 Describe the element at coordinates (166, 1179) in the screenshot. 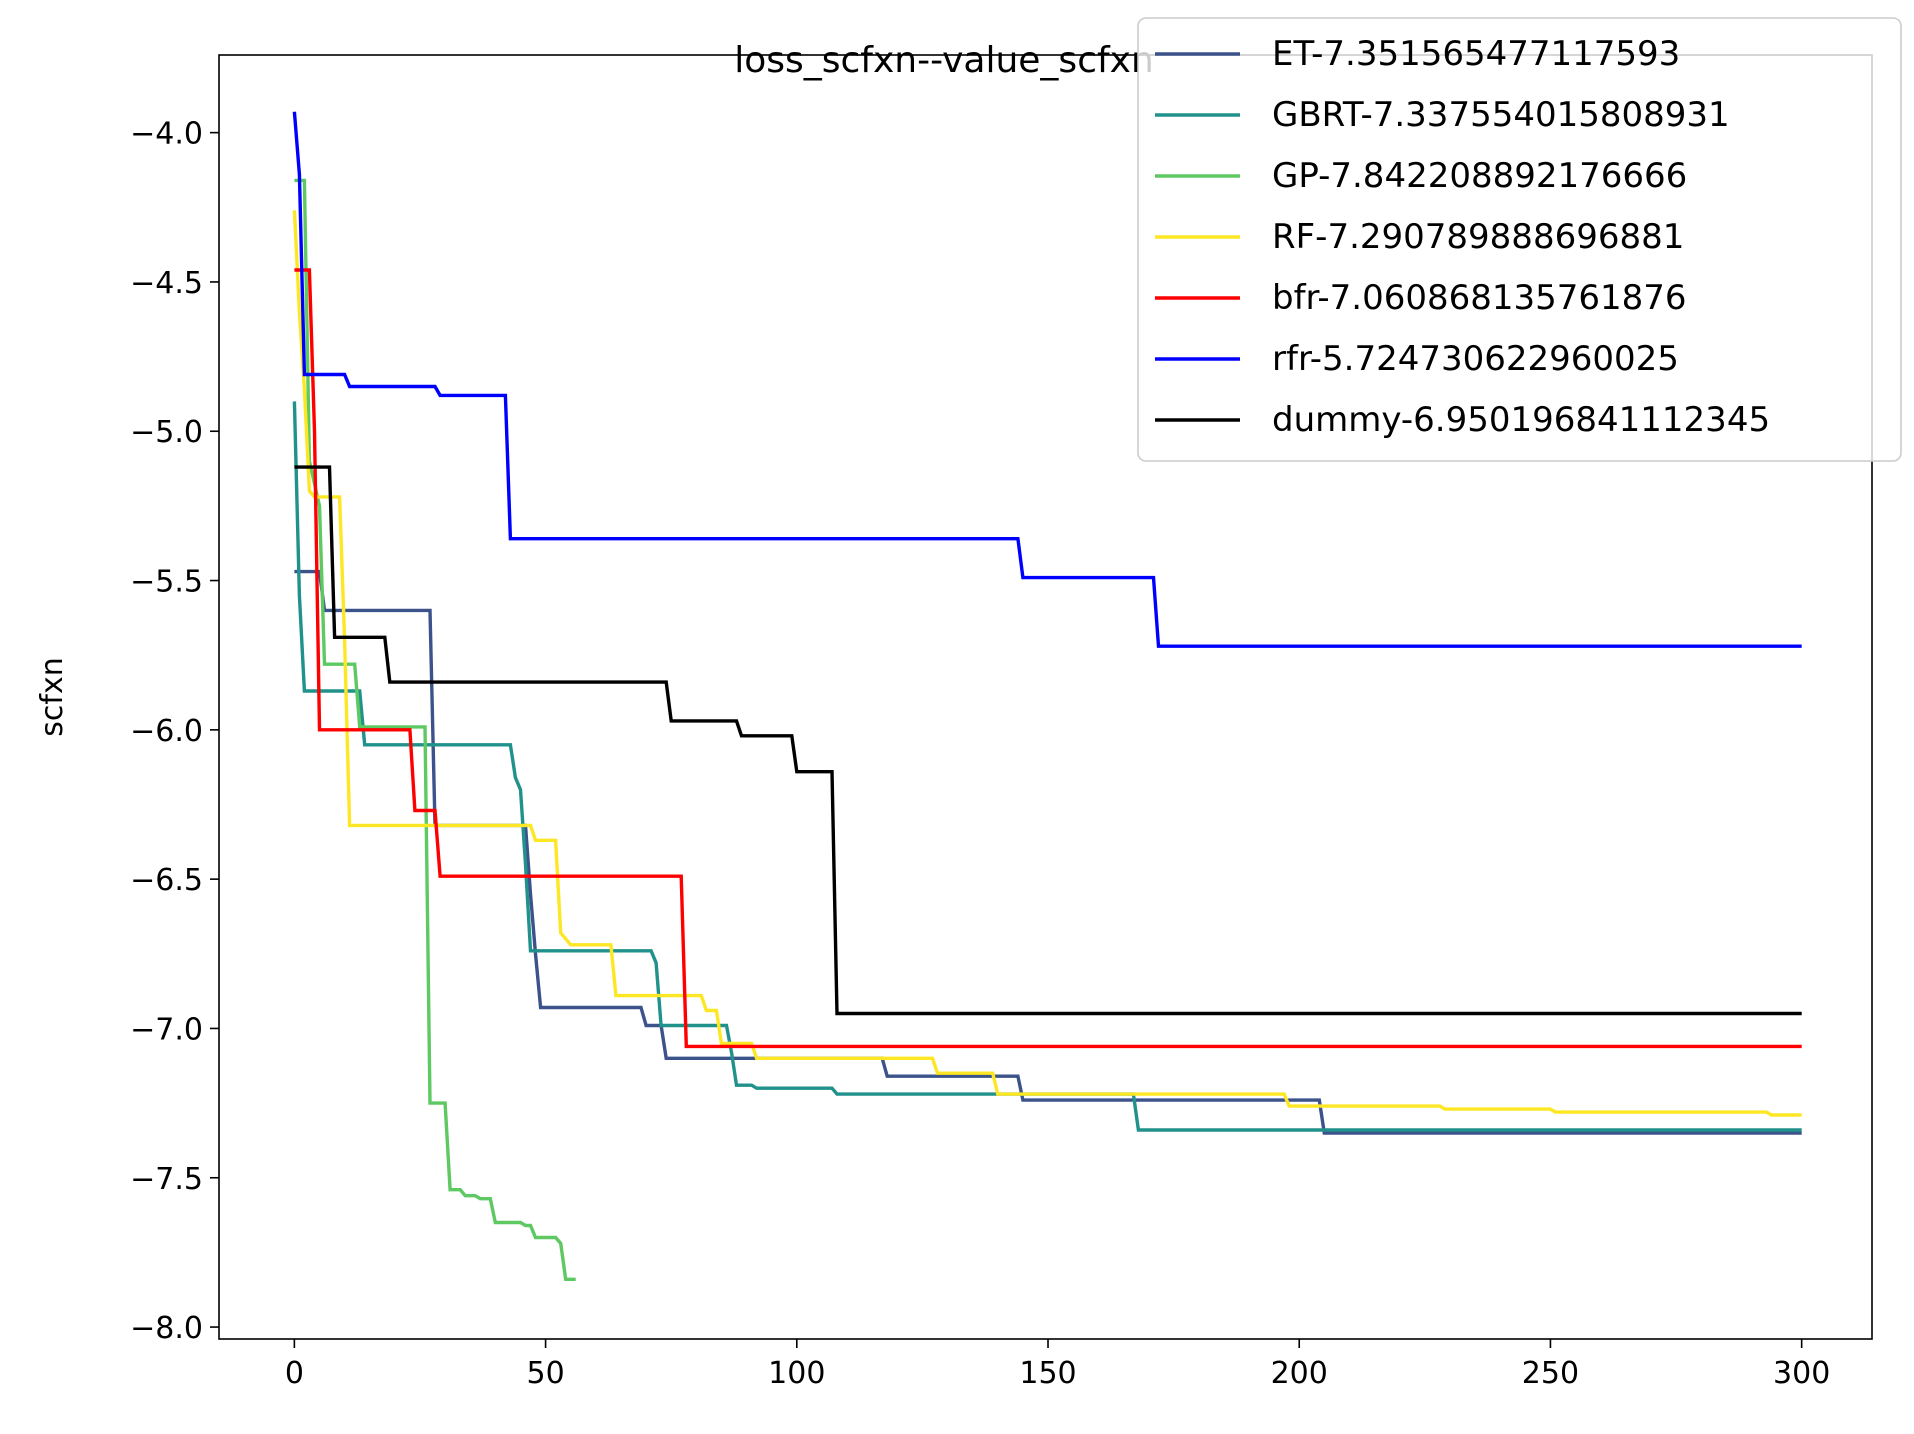

I see `y-tick-label: −7.5` at that location.